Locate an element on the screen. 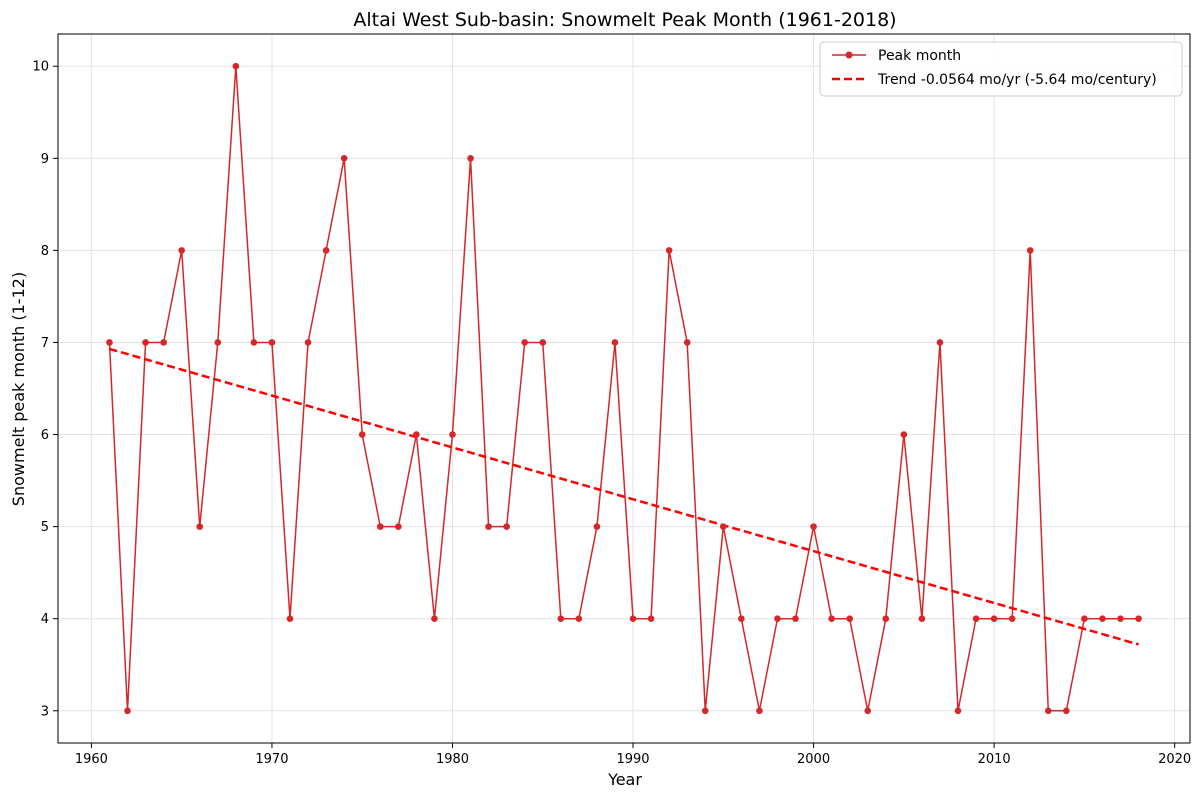 The width and height of the screenshot is (1200, 800). x-tick-label: 1990 is located at coordinates (632, 759).